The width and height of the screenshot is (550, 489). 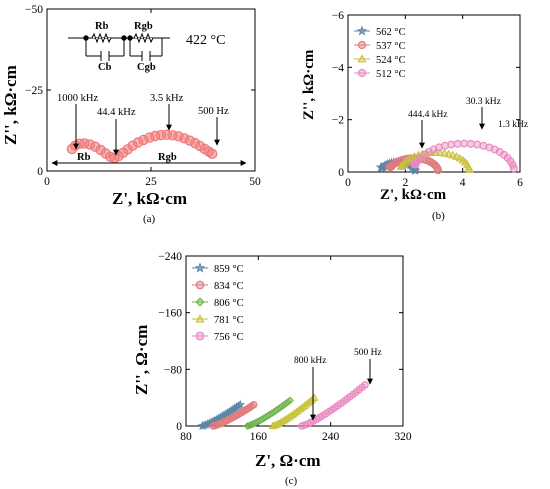 I want to click on legend-label: 781 °C, so click(x=229, y=320).